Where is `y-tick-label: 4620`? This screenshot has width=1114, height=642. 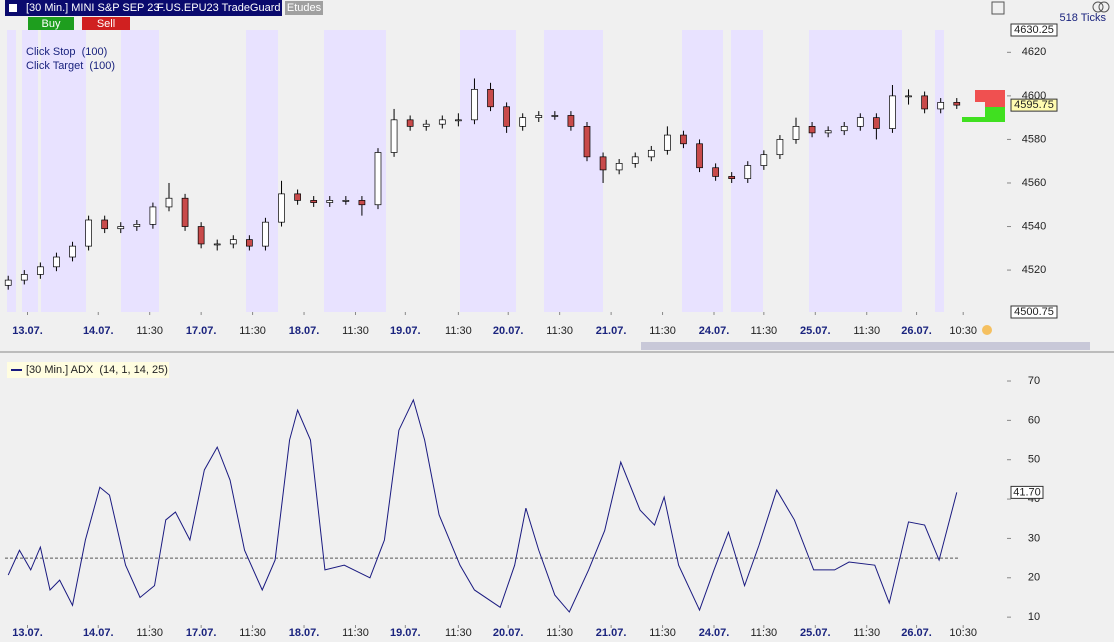 y-tick-label: 4620 is located at coordinates (1034, 52).